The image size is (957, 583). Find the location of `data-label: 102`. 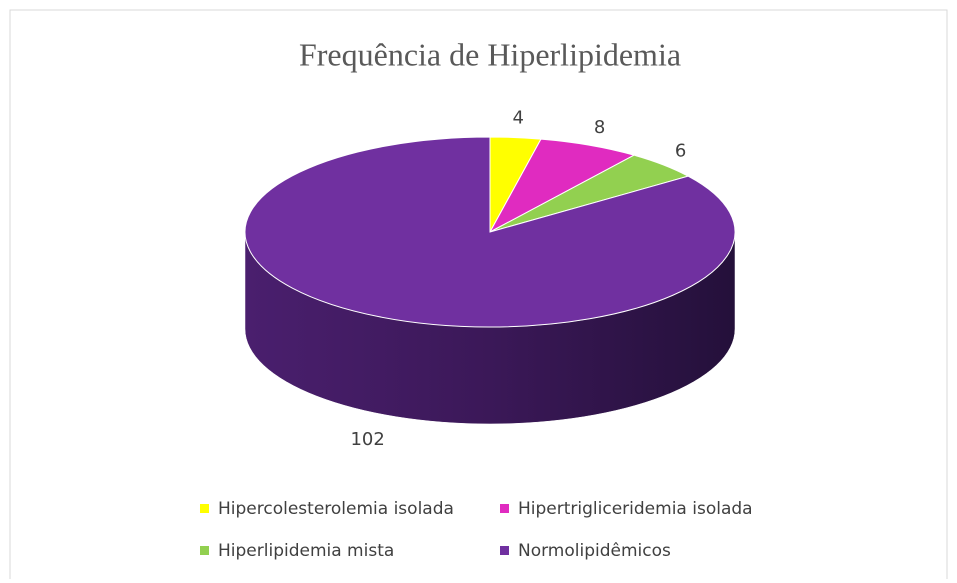

data-label: 102 is located at coordinates (367, 439).